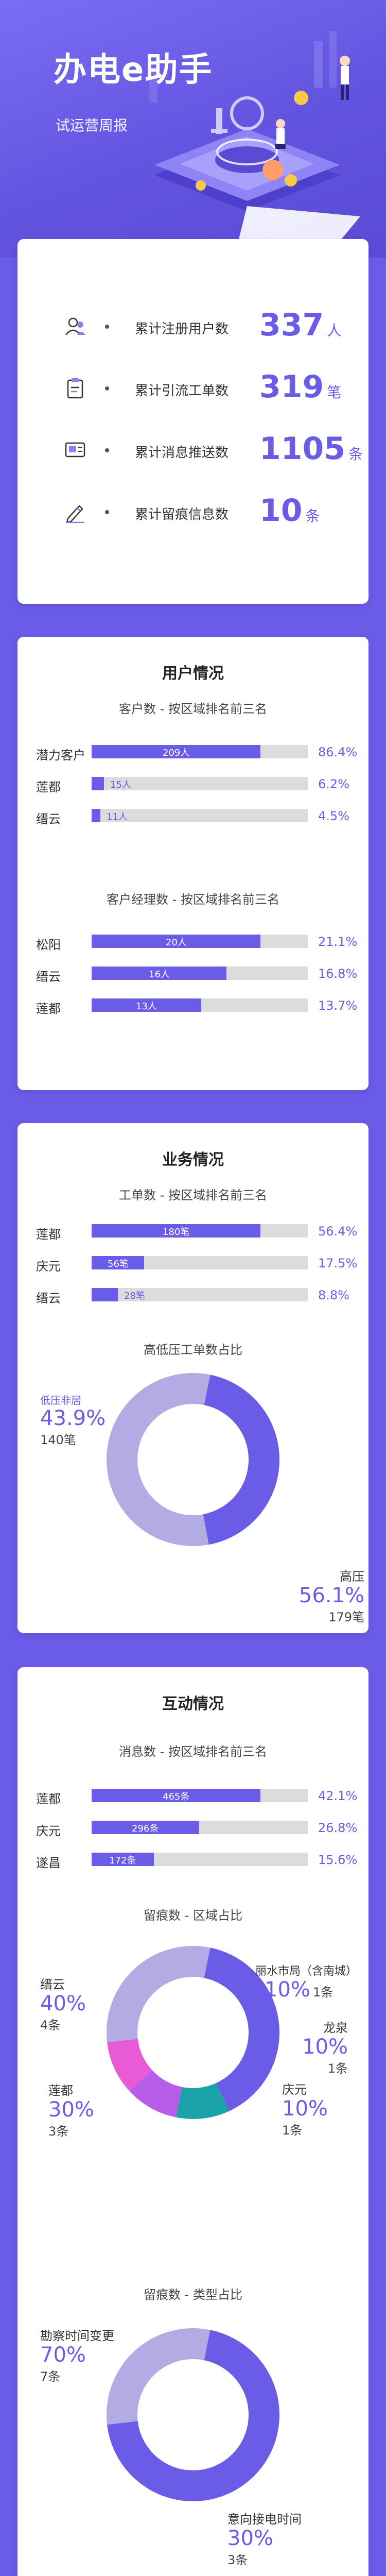 Image resolution: width=386 pixels, height=2576 pixels. I want to click on bar-value-label: 20人, so click(176, 942).